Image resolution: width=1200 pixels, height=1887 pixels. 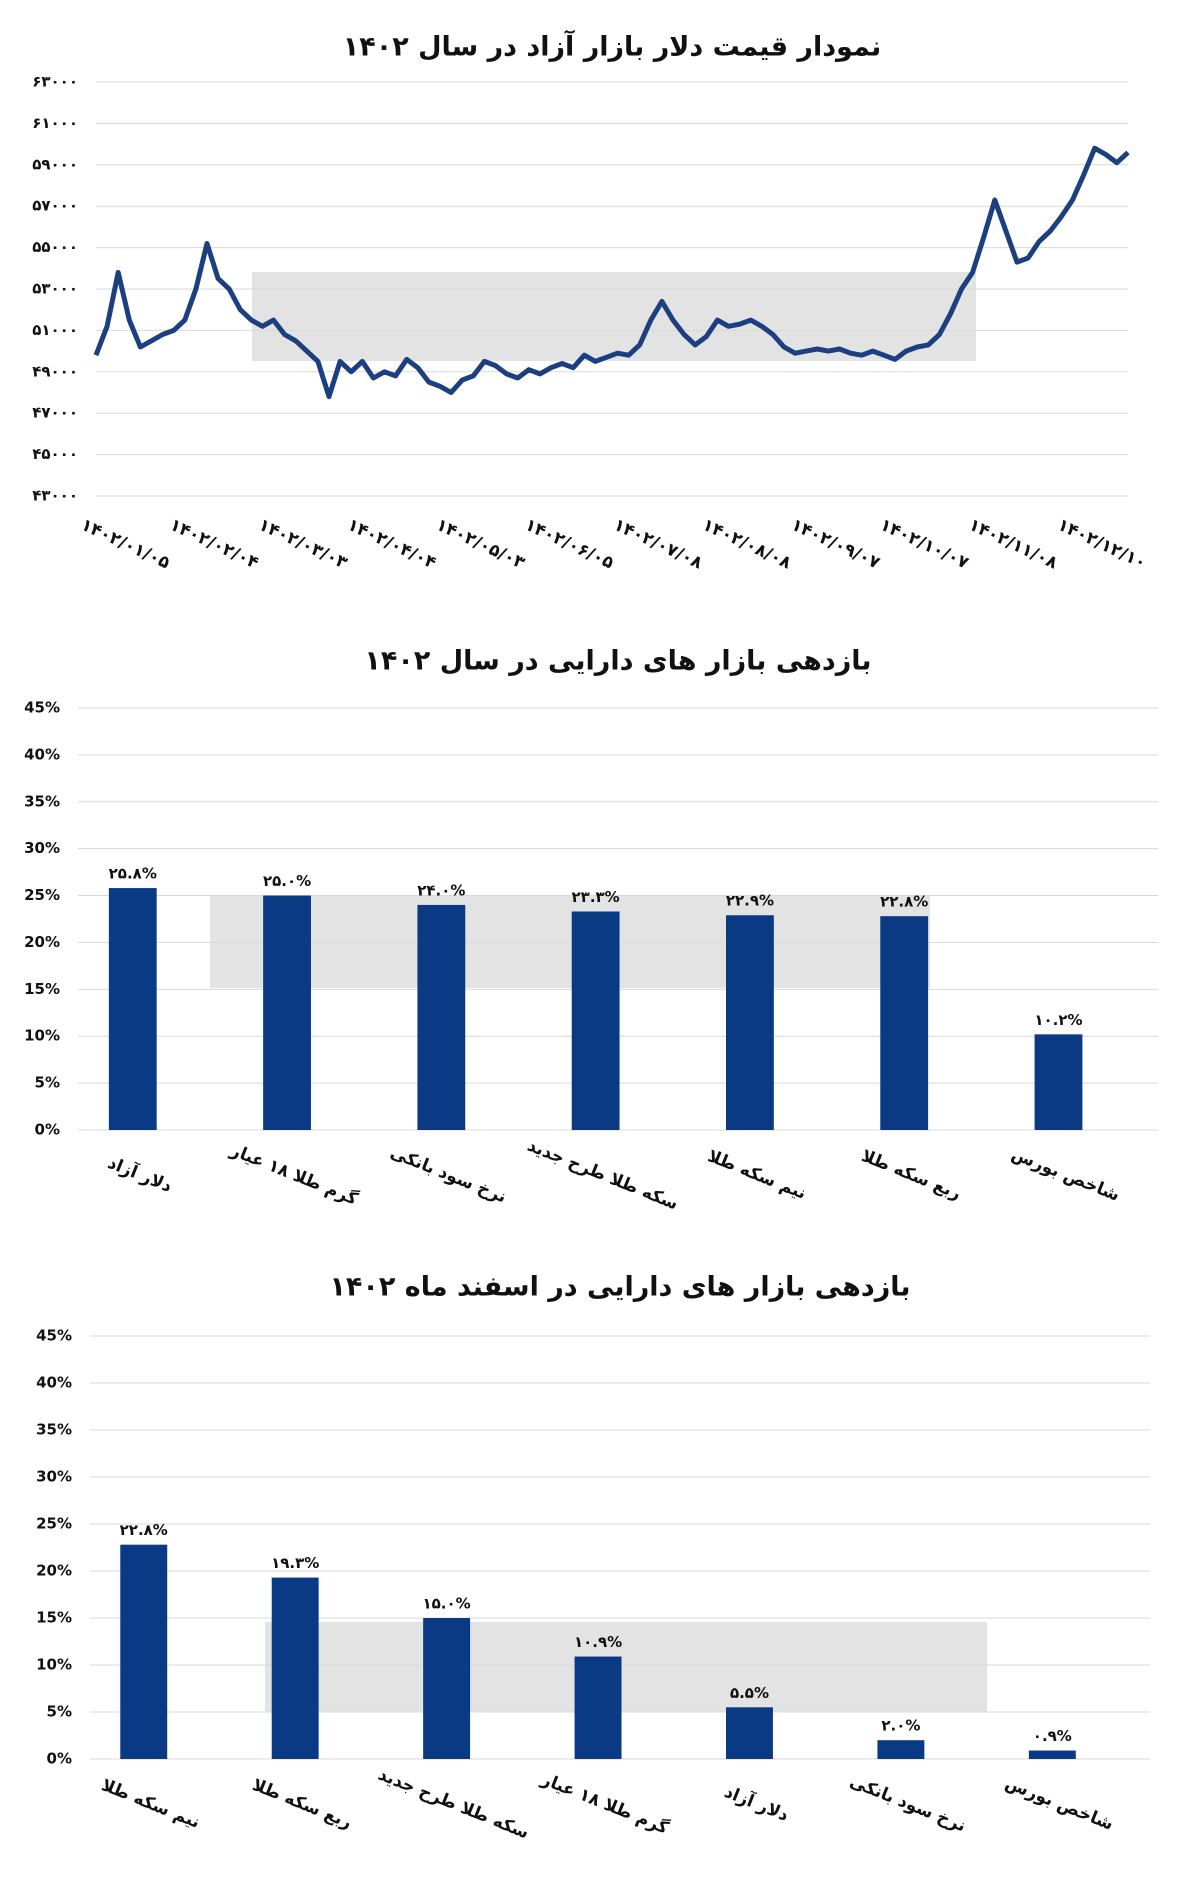 I want to click on value-label: ۲۵.۰%, so click(x=287, y=881).